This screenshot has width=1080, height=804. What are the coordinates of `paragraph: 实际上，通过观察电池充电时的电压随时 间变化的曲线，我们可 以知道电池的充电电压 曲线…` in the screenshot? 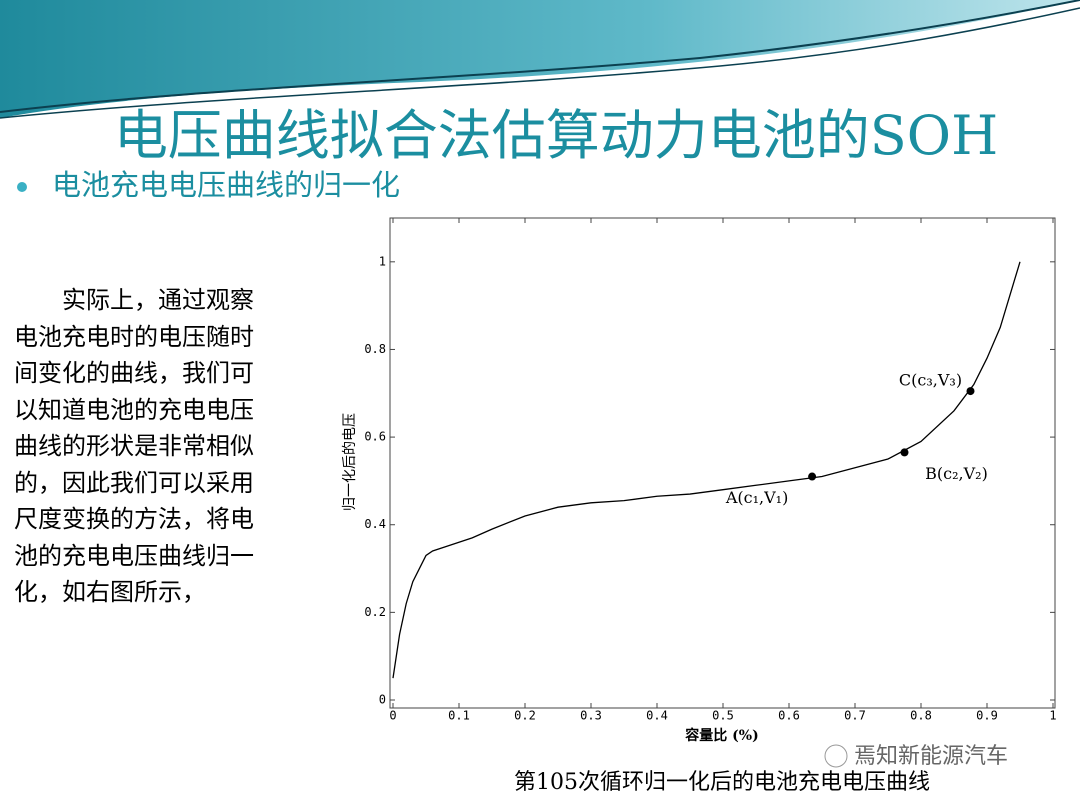 It's located at (164, 446).